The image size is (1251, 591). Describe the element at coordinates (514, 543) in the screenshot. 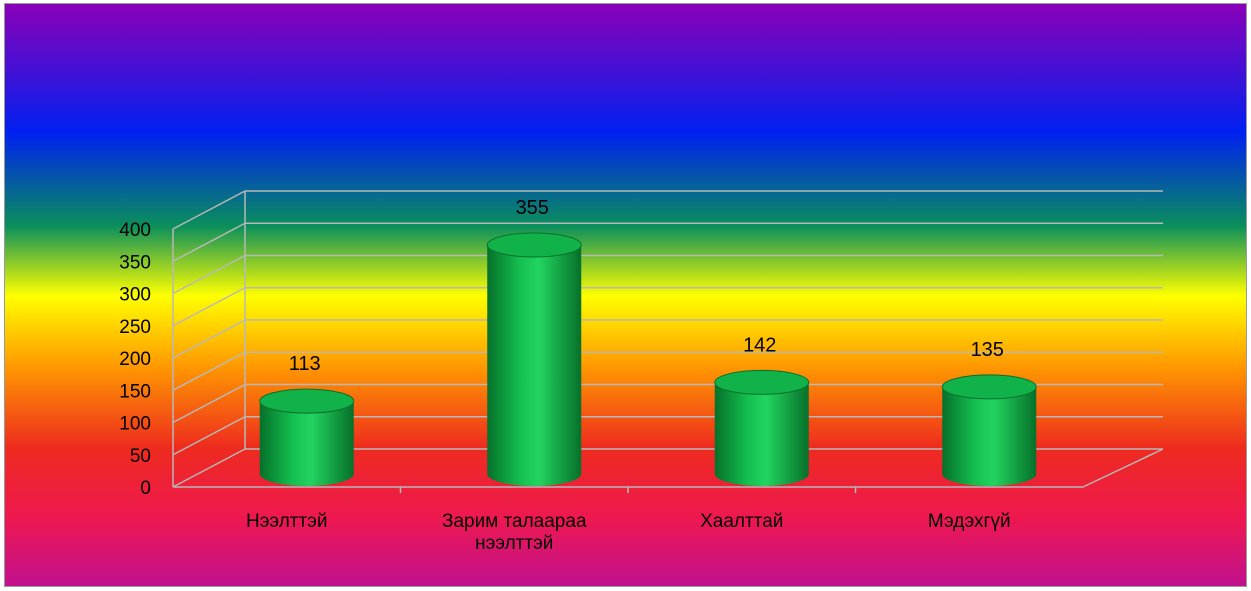

I see `category-label-line: нээлттэй` at that location.